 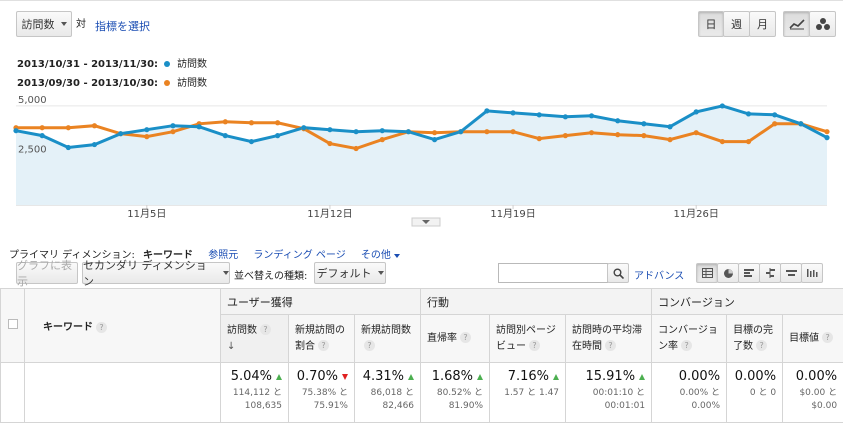 What do you see at coordinates (44, 24) in the screenshot?
I see `metric-select: 訪問数` at bounding box center [44, 24].